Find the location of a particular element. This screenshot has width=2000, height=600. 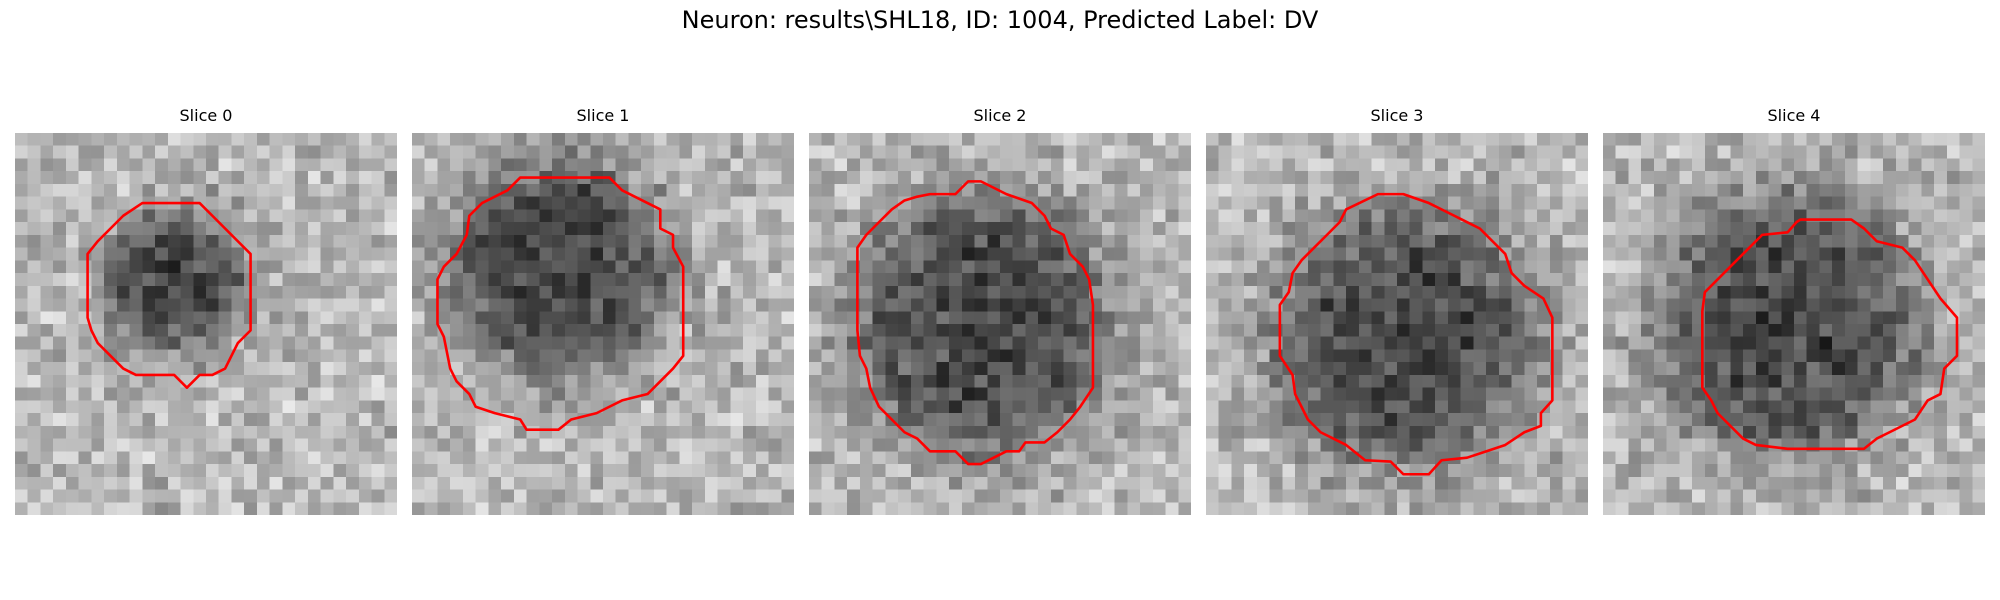

slice-panel-1: Slice 1 is located at coordinates (603, 315).